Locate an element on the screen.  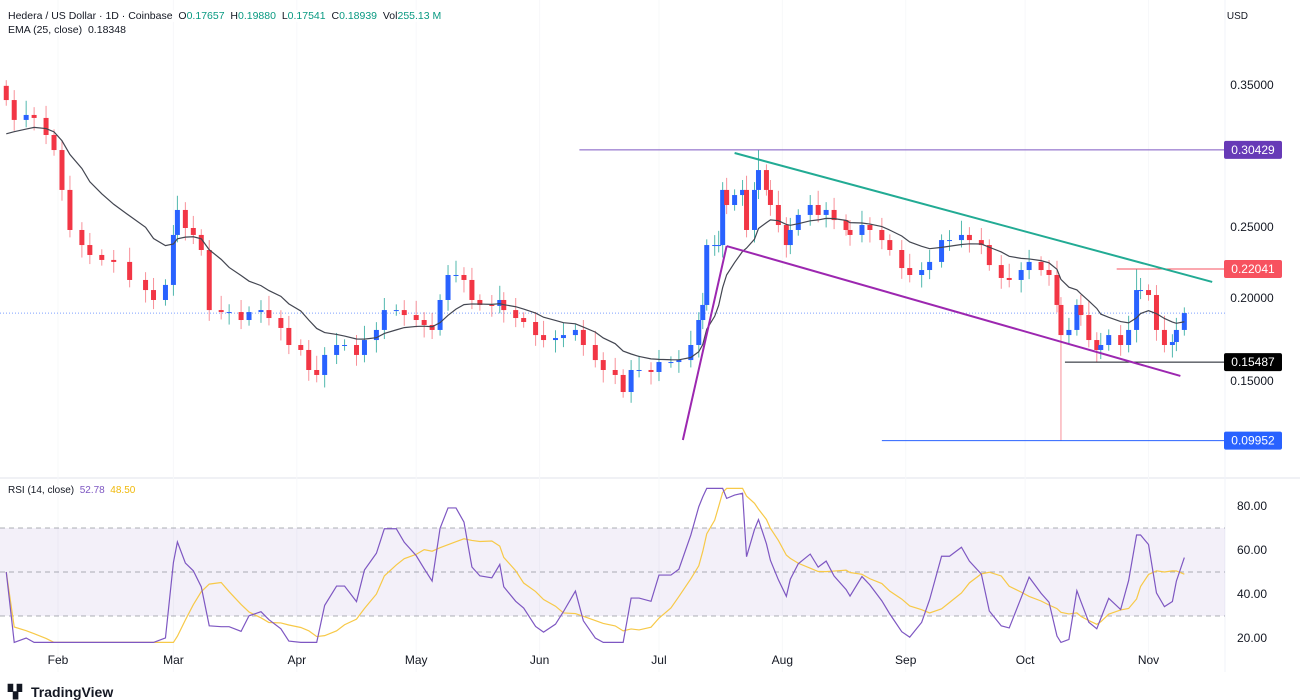
y-tick-label: 0.35000 is located at coordinates (1252, 85).